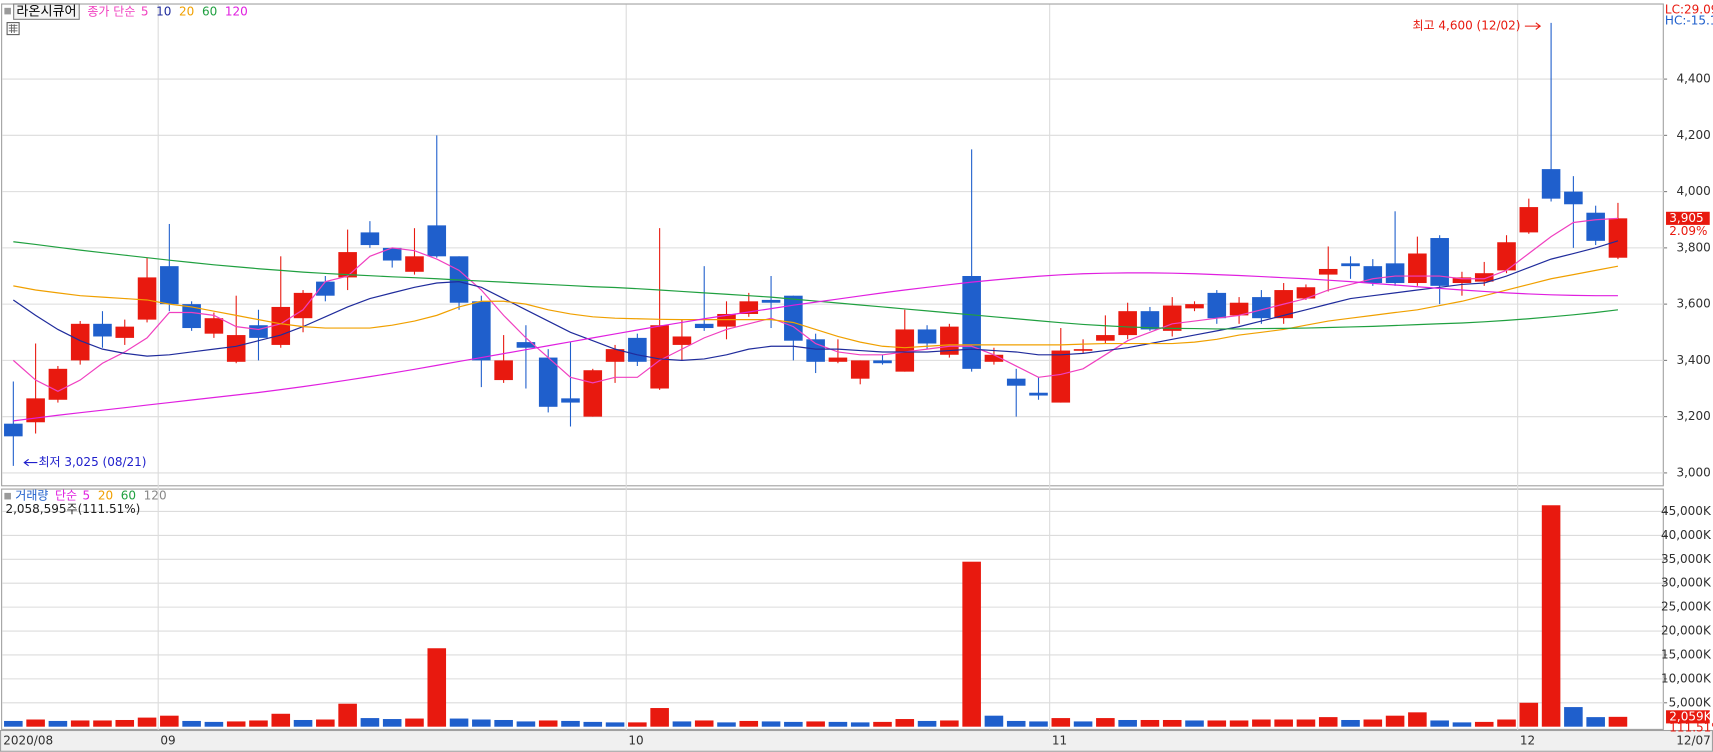 The image size is (1713, 752). What do you see at coordinates (1686, 654) in the screenshot?
I see `y-tick-label: 15,000K` at bounding box center [1686, 654].